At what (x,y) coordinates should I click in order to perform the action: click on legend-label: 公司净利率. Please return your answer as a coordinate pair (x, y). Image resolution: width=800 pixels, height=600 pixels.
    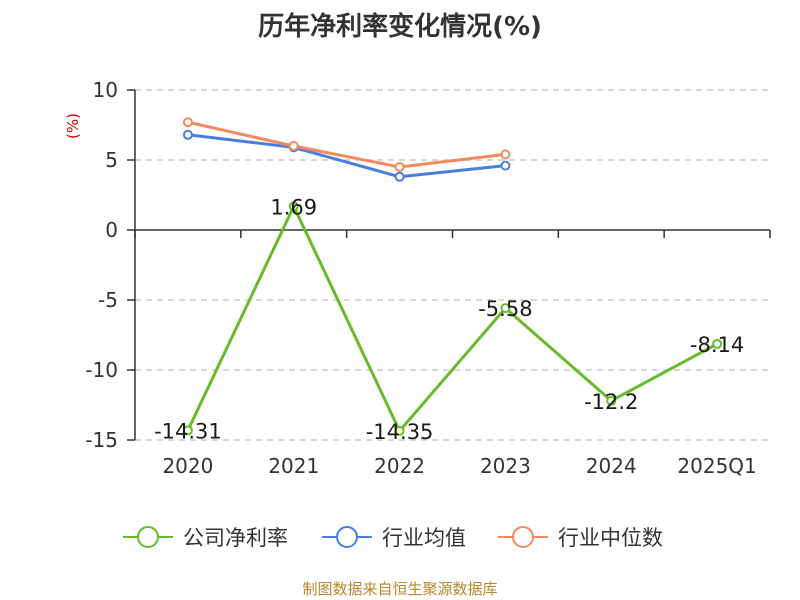
    Looking at the image, I should click on (235, 538).